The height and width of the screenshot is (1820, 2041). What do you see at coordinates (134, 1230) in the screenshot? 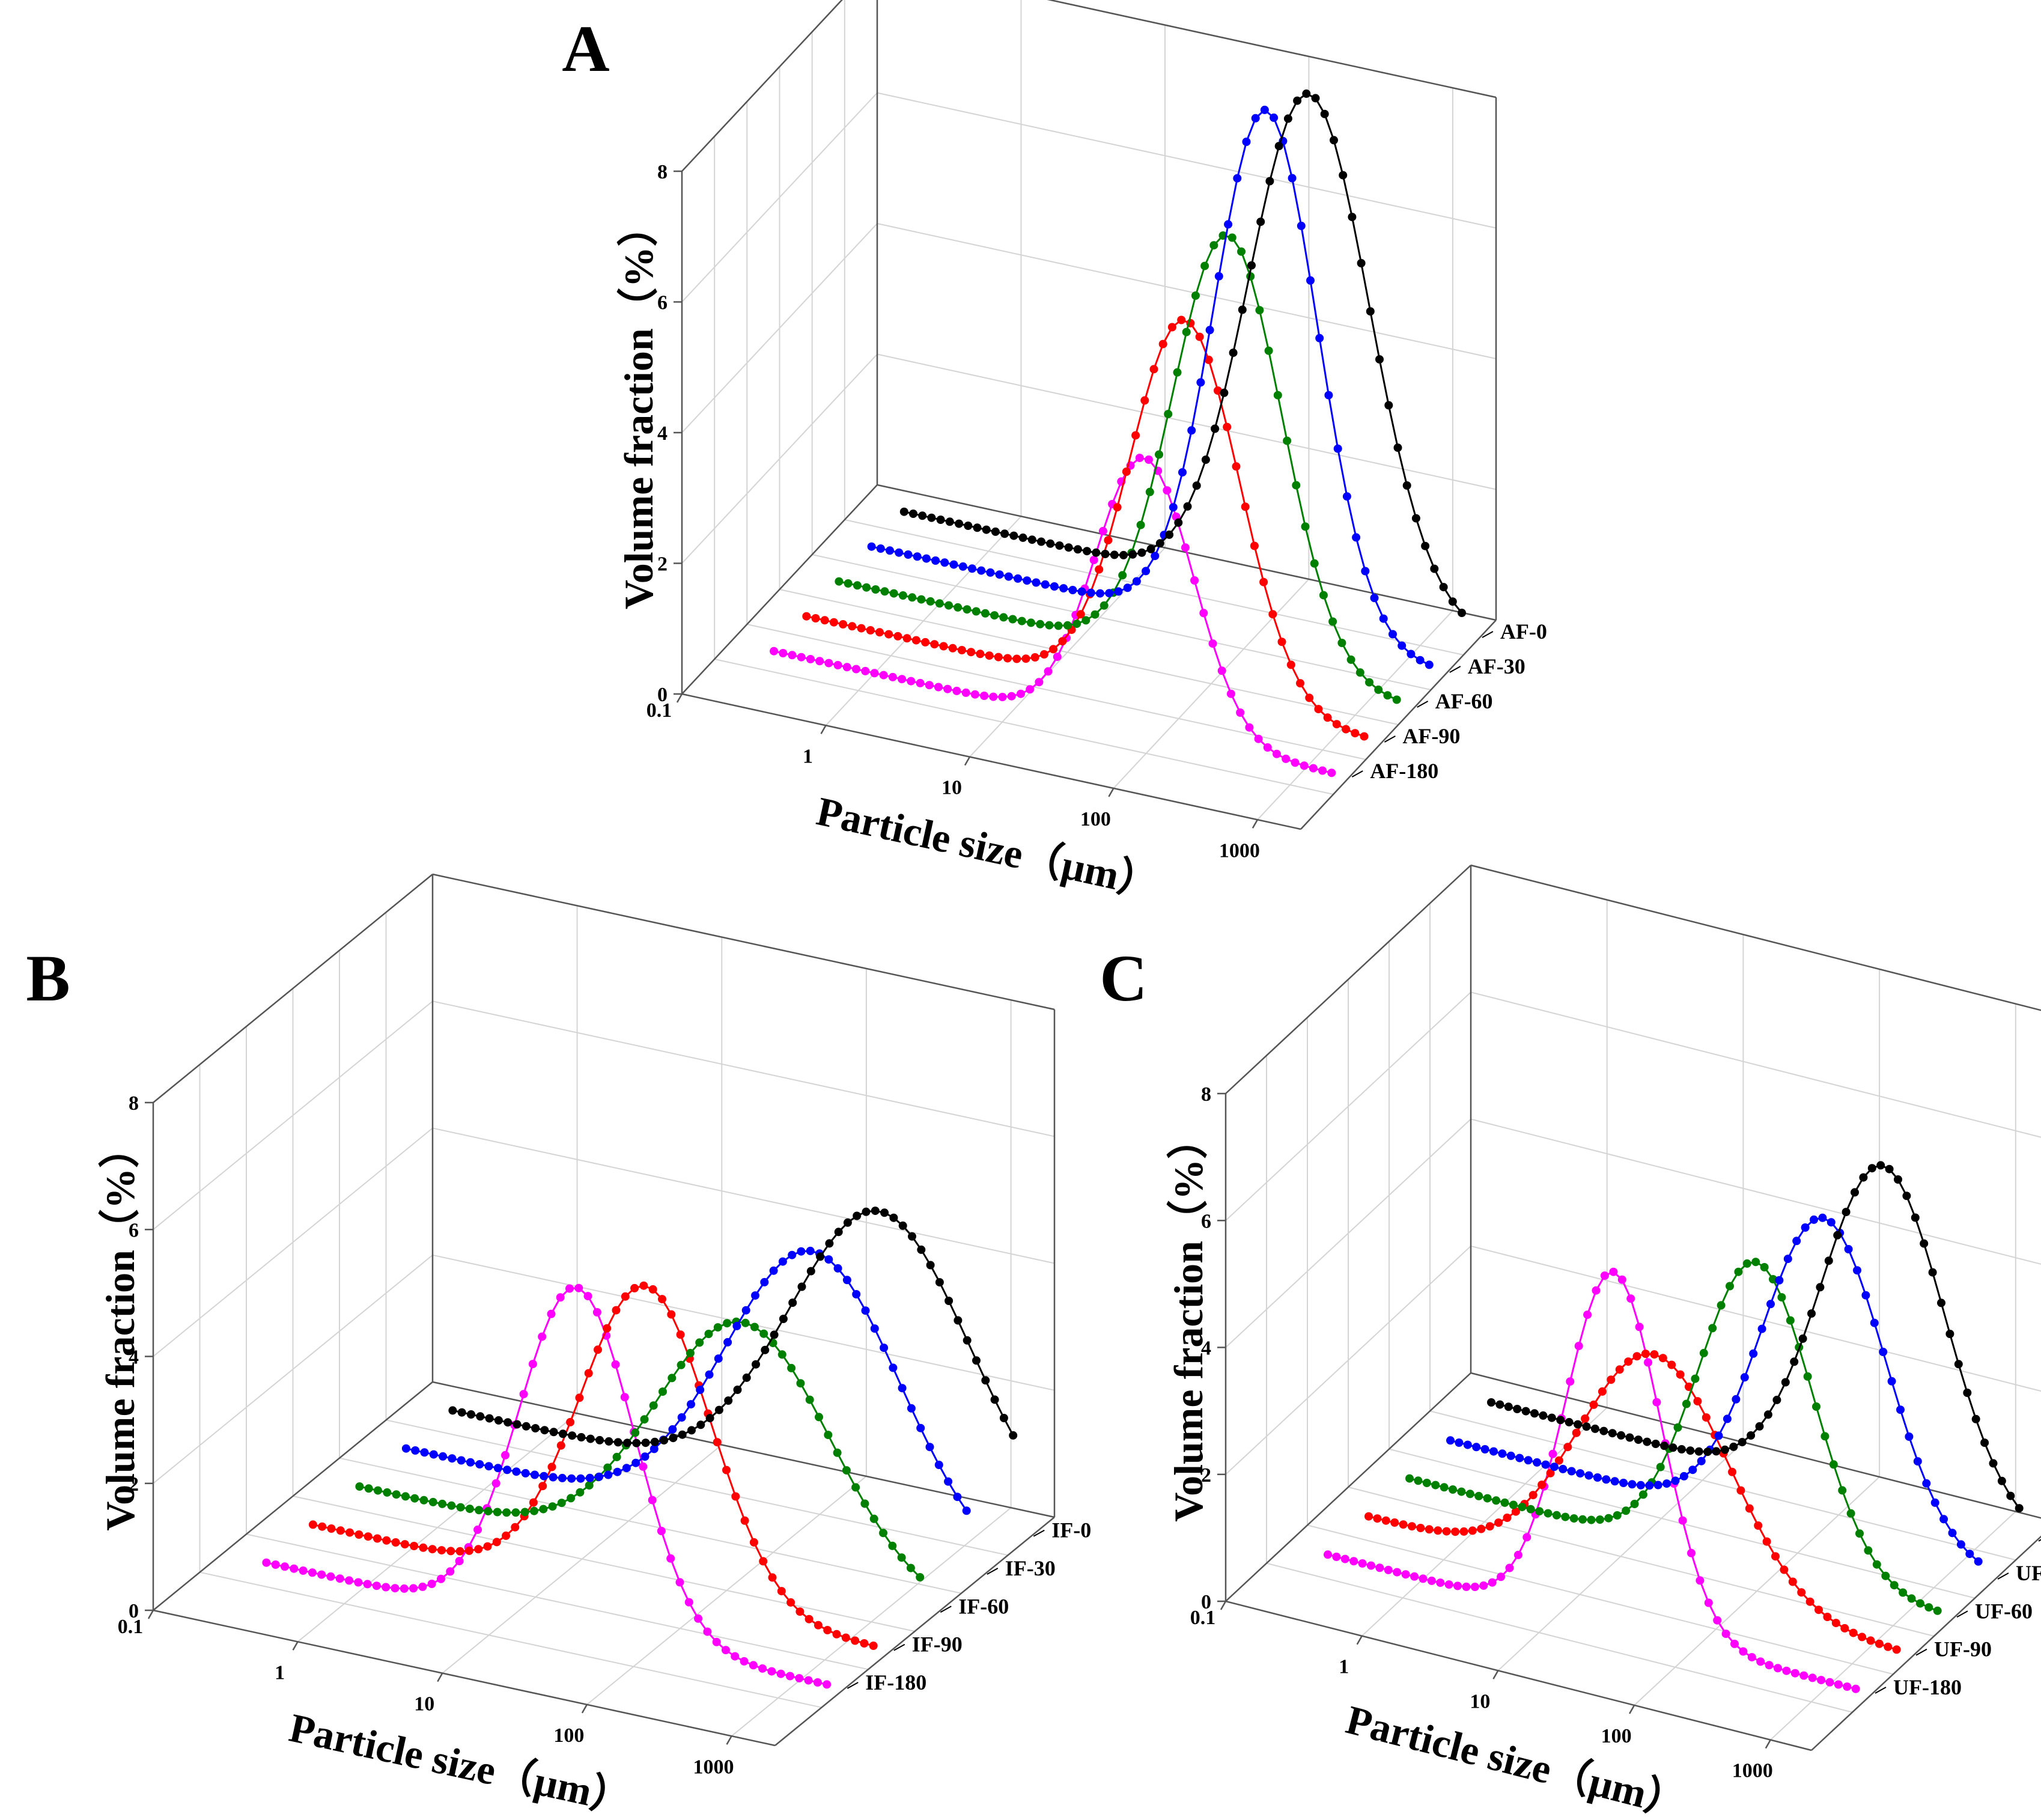
I see `y-tick-label: 6` at bounding box center [134, 1230].